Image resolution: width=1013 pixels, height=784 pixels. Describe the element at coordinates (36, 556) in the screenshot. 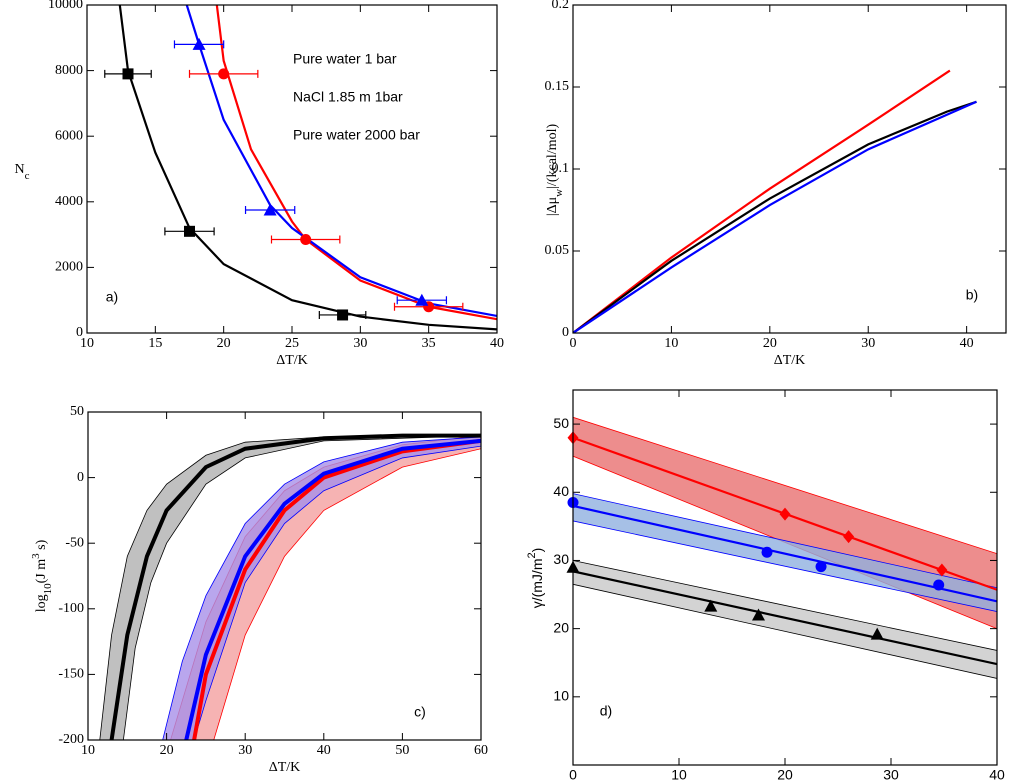

I see `y-axis-label-part: 3` at that location.